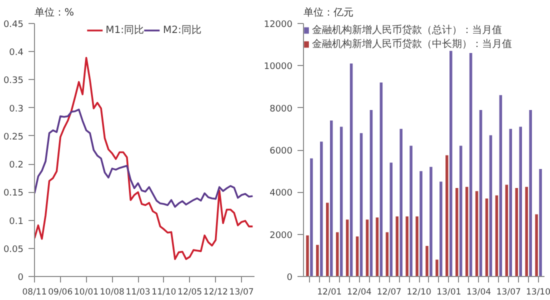 Image resolution: width=550 pixels, height=300 pixels. Describe the element at coordinates (164, 293) in the screenshot. I see `x-tick-label: 11/10` at that location.